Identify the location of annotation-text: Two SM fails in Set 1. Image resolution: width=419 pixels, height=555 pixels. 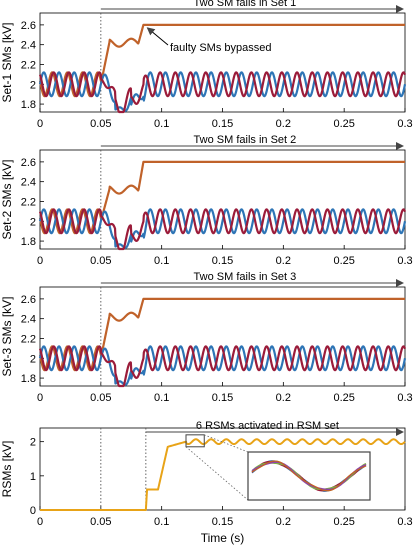
(245, 4).